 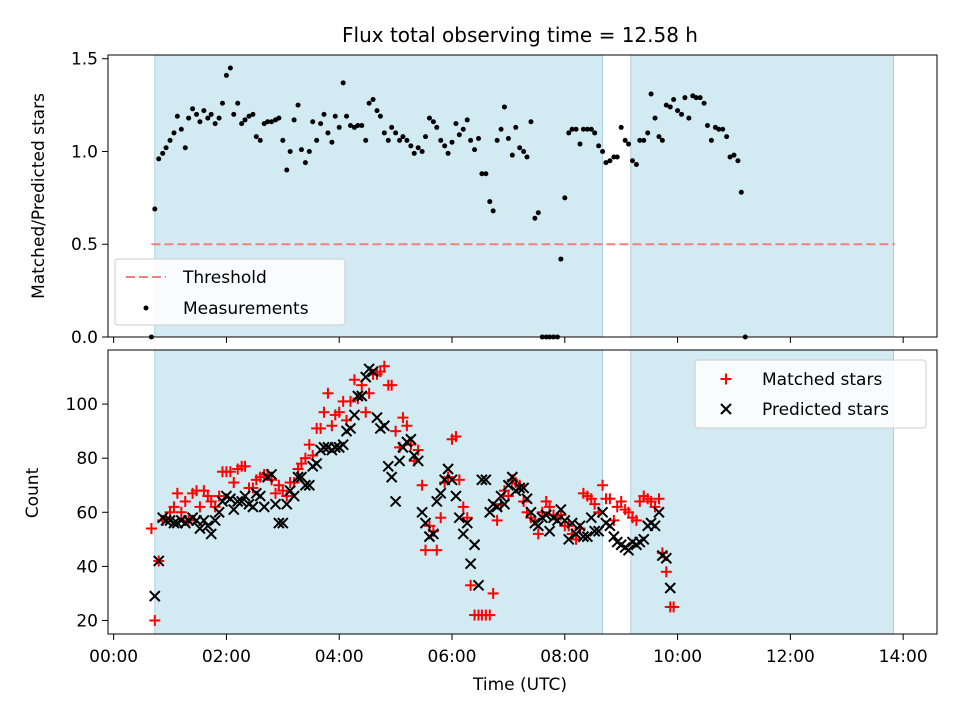 What do you see at coordinates (113, 657) in the screenshot?
I see `x-tick-label-0: 00:00` at bounding box center [113, 657].